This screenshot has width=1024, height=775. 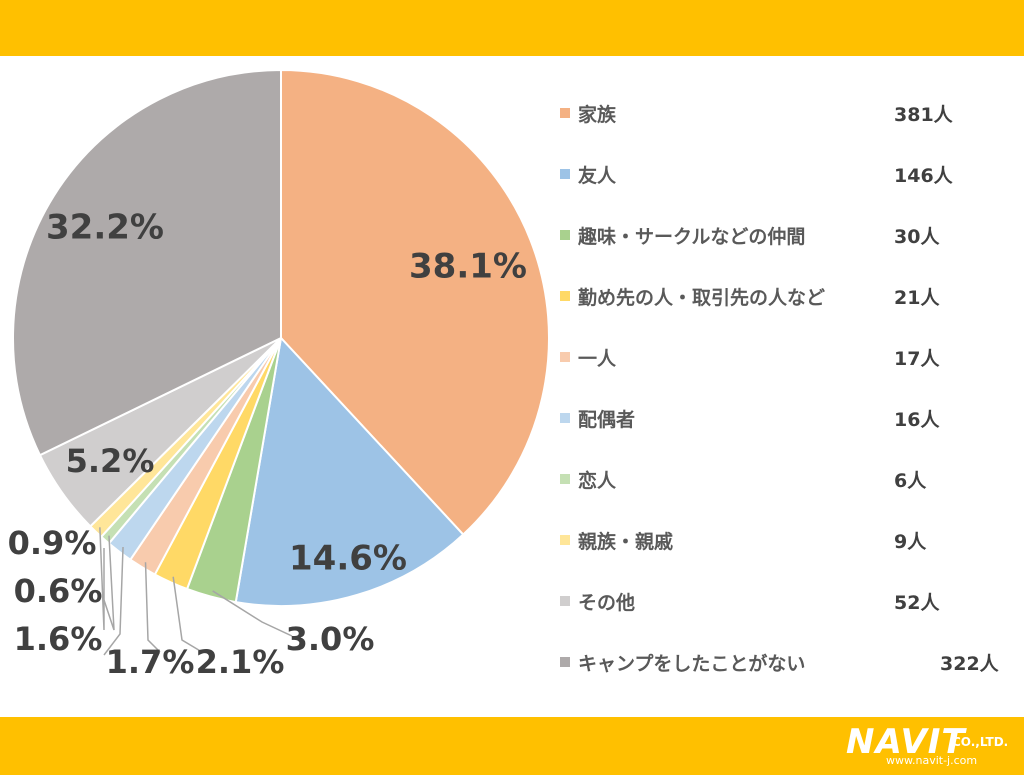 What do you see at coordinates (923, 115) in the screenshot?
I see `legend-count: 381人` at bounding box center [923, 115].